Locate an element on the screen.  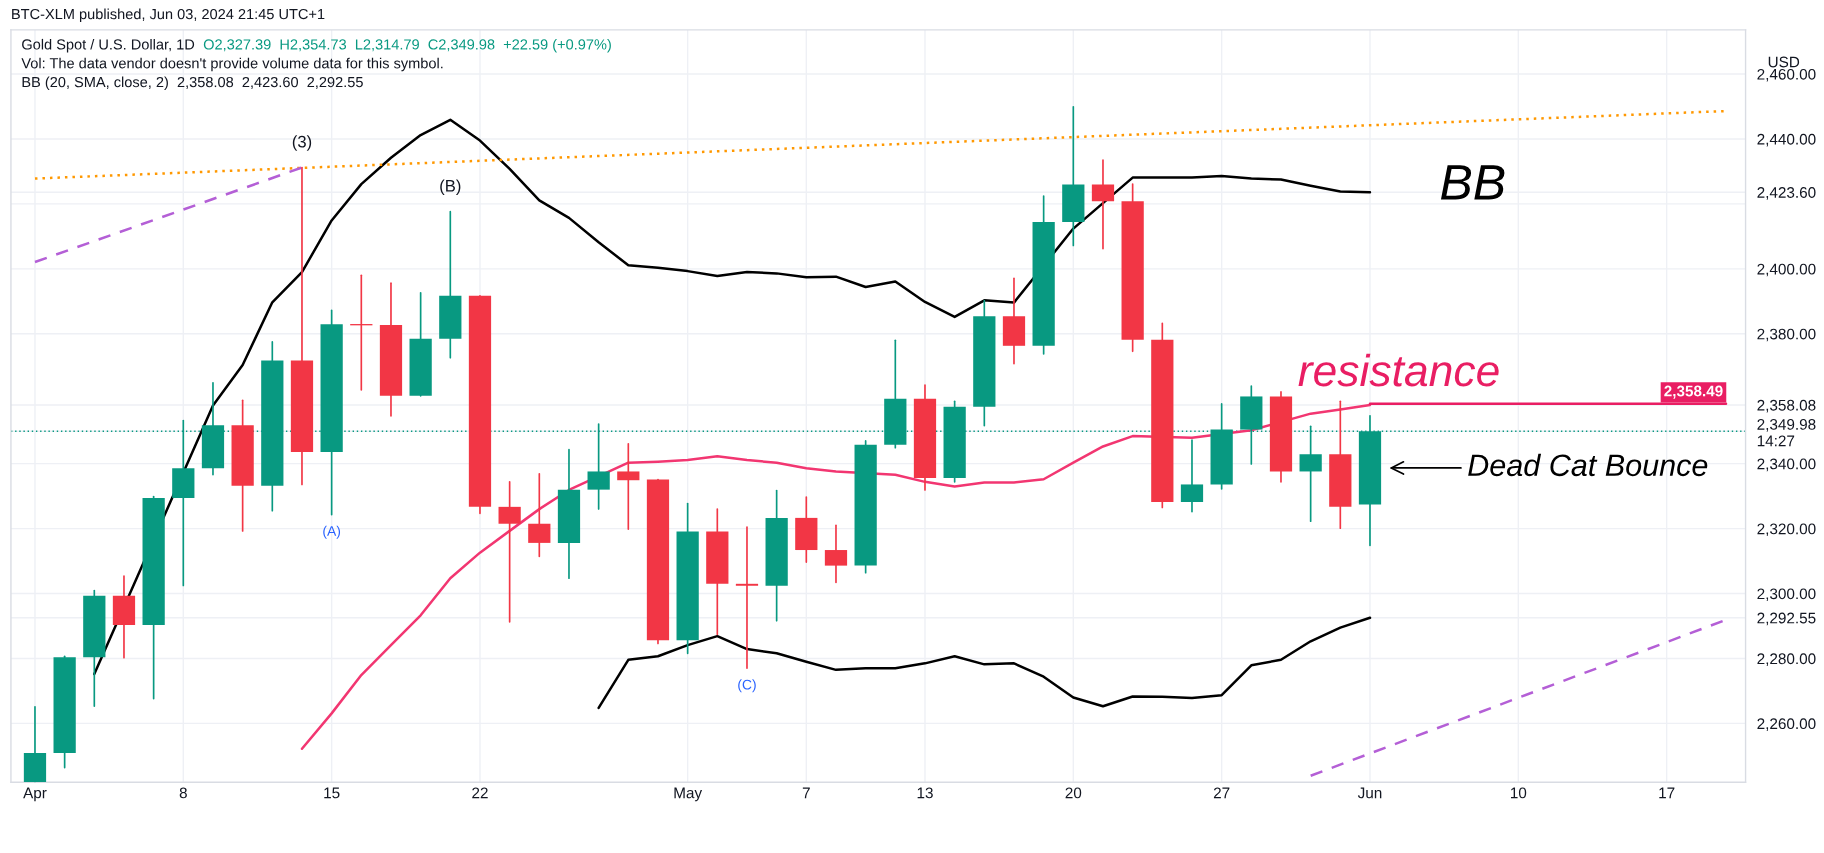
annotation: (C) is located at coordinates (747, 686).